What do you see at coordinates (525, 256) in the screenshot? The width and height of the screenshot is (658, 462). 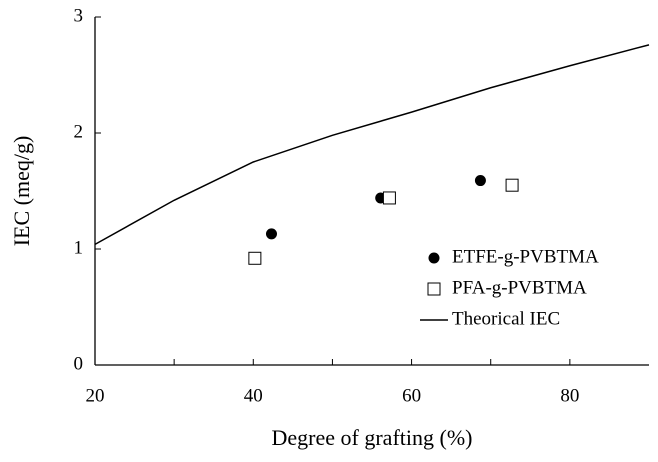 I see `legend-label: ETFE-g-PVBTMA` at bounding box center [525, 256].